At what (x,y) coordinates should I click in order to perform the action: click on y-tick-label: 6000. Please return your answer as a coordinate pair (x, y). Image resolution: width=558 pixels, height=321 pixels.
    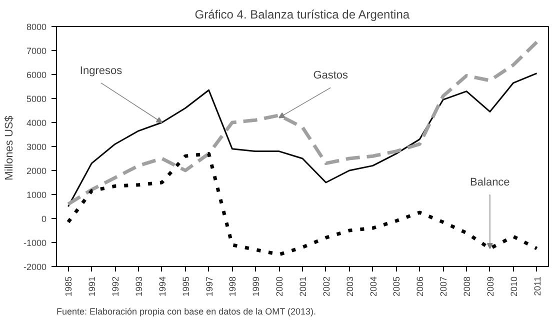
    Looking at the image, I should click on (36, 75).